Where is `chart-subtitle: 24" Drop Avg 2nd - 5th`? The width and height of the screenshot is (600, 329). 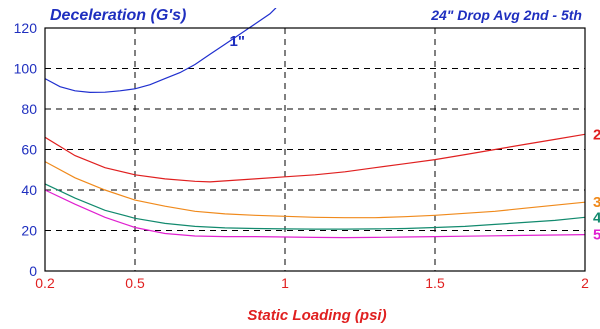
chart-subtitle: 24" Drop Avg 2nd - 5th is located at coordinates (506, 15).